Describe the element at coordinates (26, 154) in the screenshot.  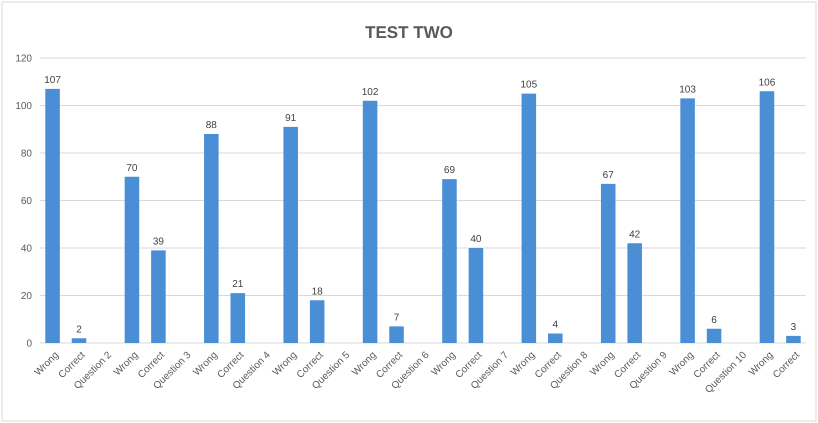
I see `y-tick-label: 80` at that location.